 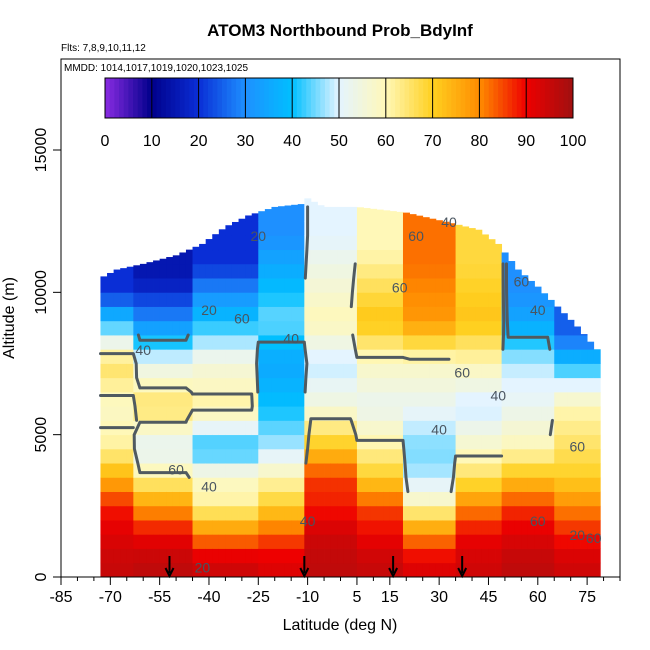 I want to click on contour-label: 60, so click(x=416, y=236).